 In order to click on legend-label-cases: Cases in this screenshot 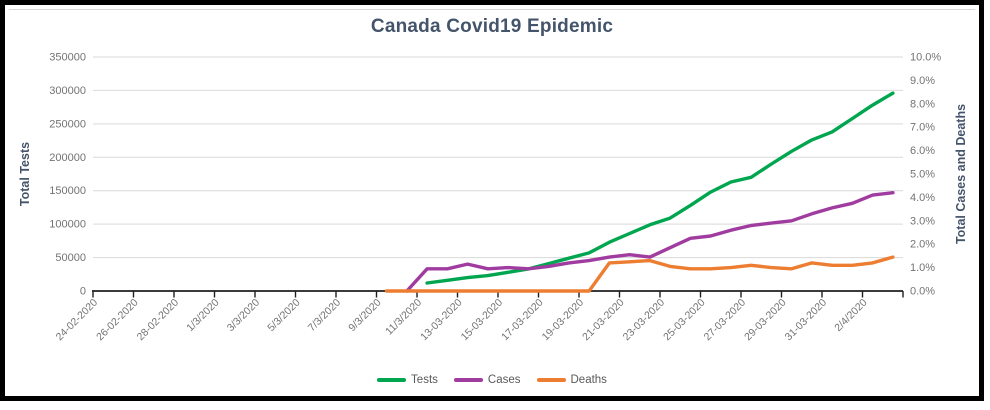, I will do `click(504, 380)`.